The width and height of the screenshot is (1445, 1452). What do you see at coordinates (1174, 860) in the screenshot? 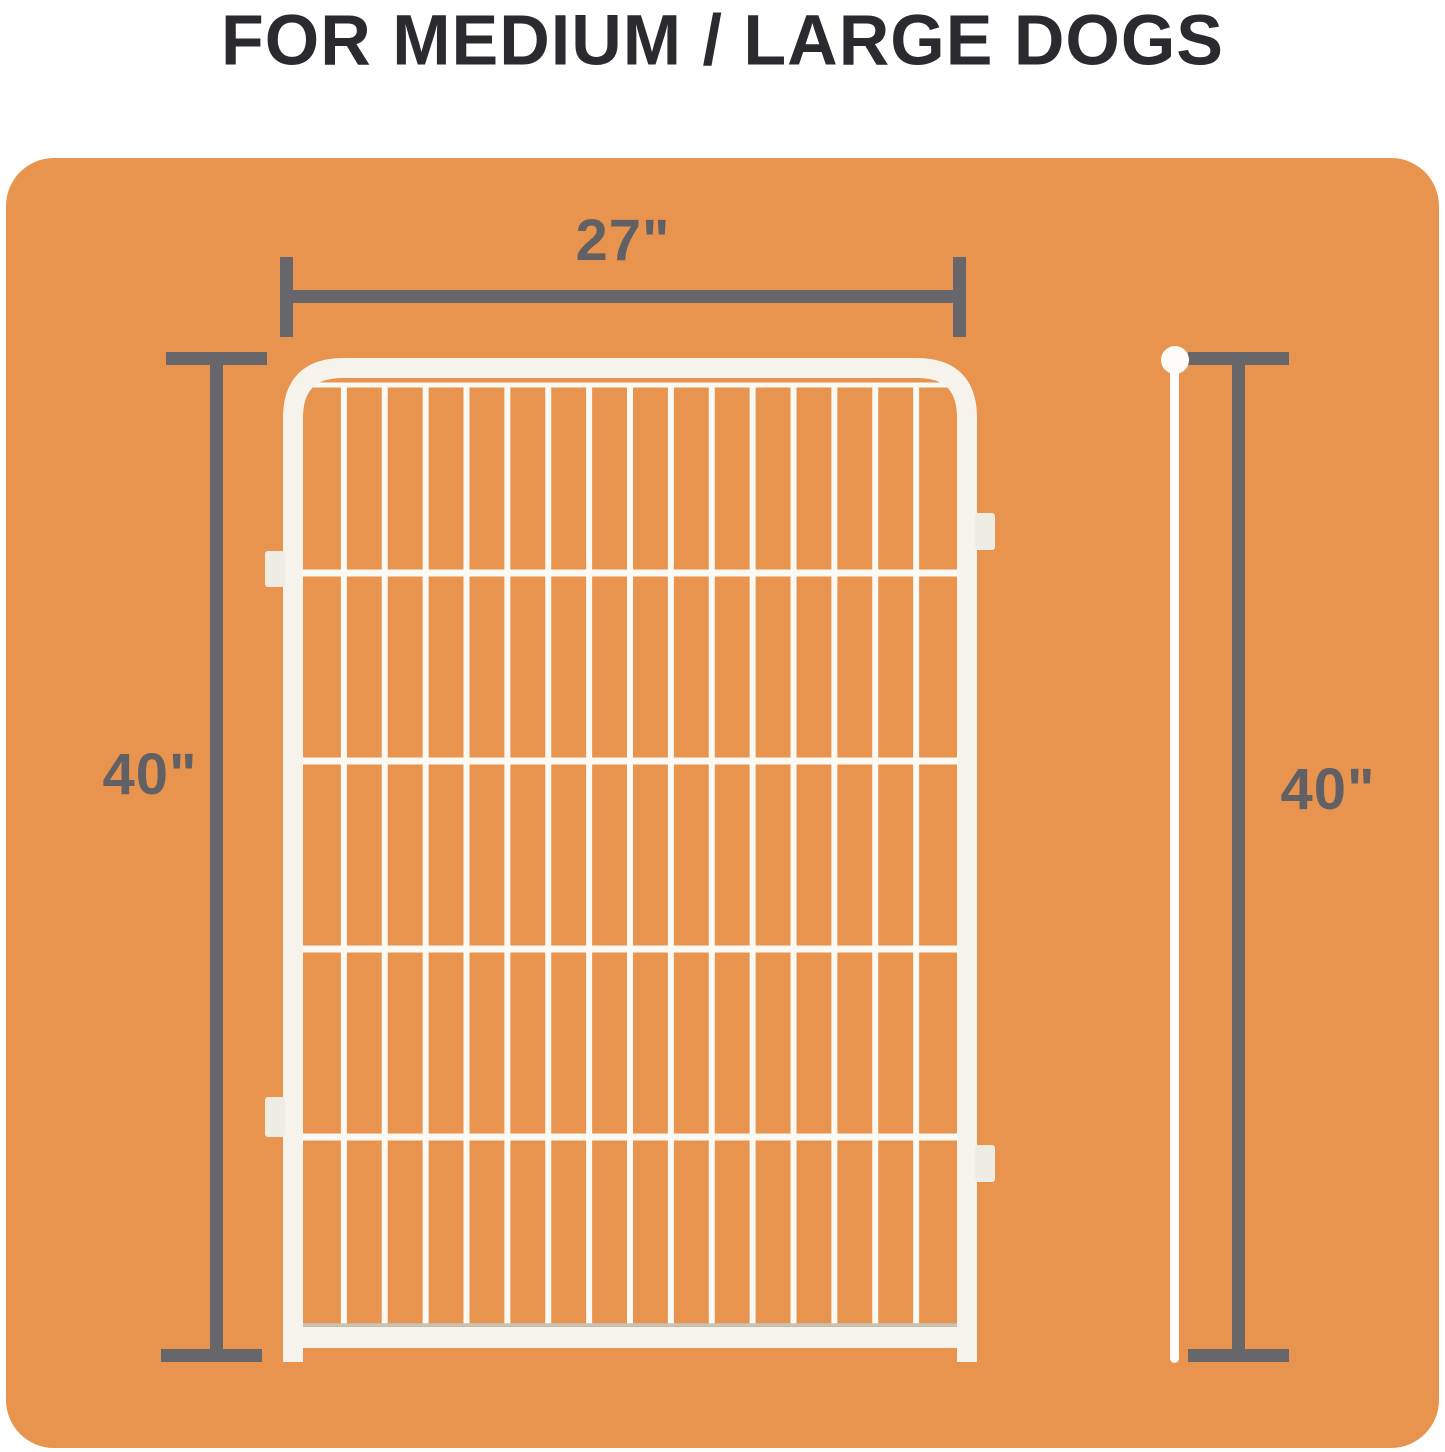
I see `measure-pin-line-icon` at bounding box center [1174, 860].